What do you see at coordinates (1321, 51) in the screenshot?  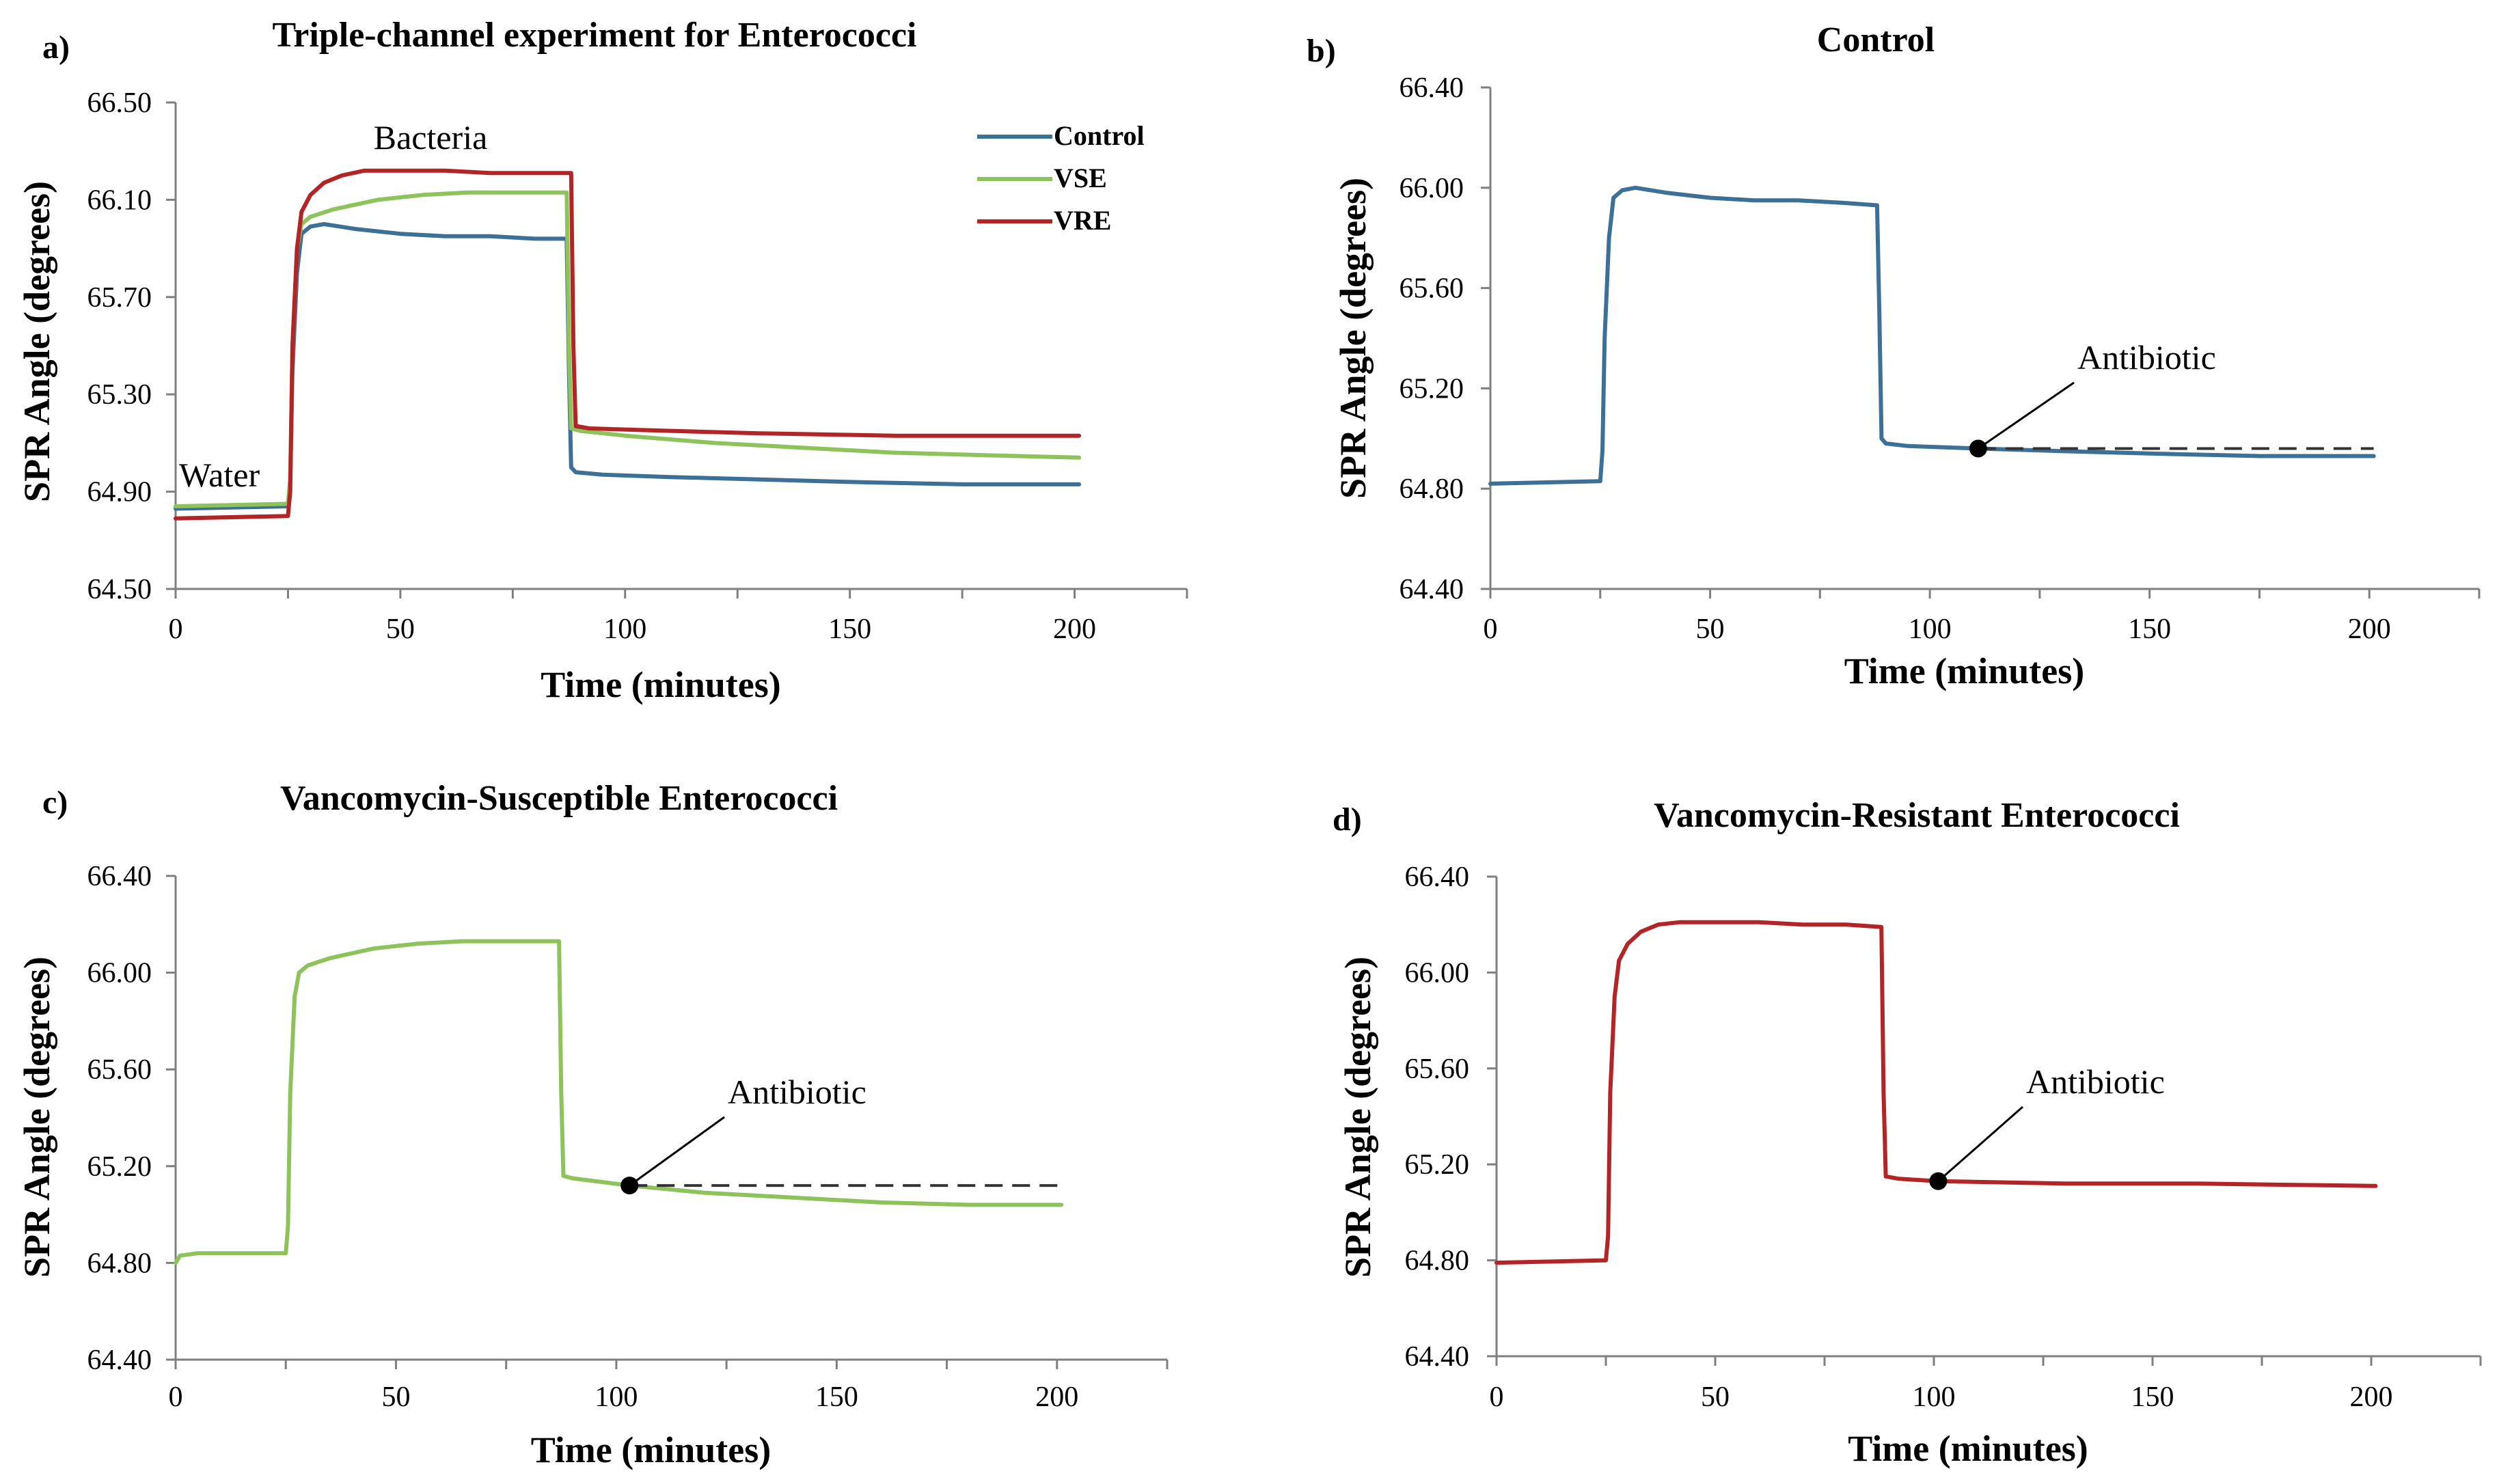 I see `panel-letter: b)` at bounding box center [1321, 51].